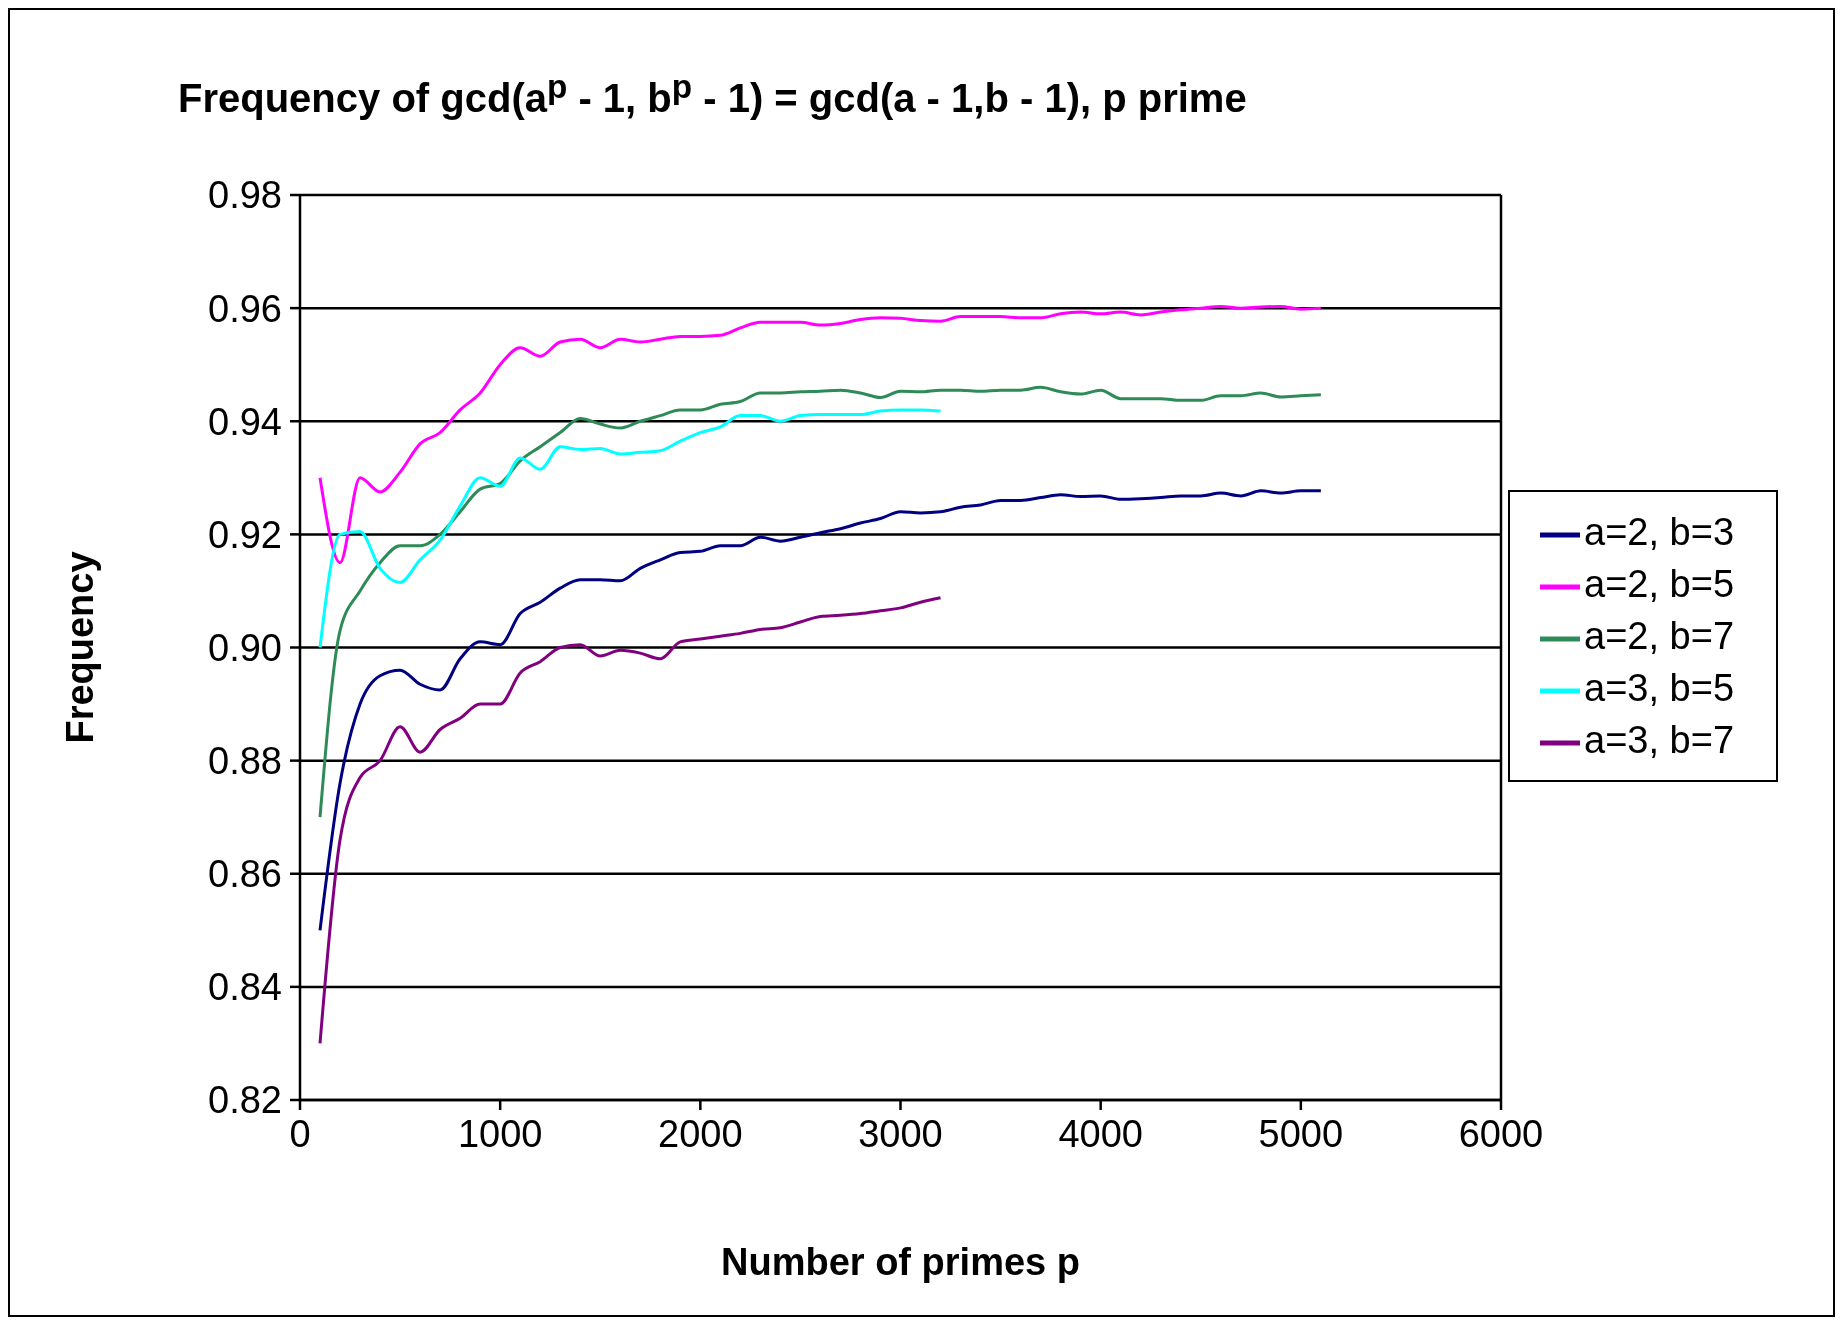 This screenshot has height=1325, width=1843. I want to click on legend-label: a=2, b=3, so click(1659, 532).